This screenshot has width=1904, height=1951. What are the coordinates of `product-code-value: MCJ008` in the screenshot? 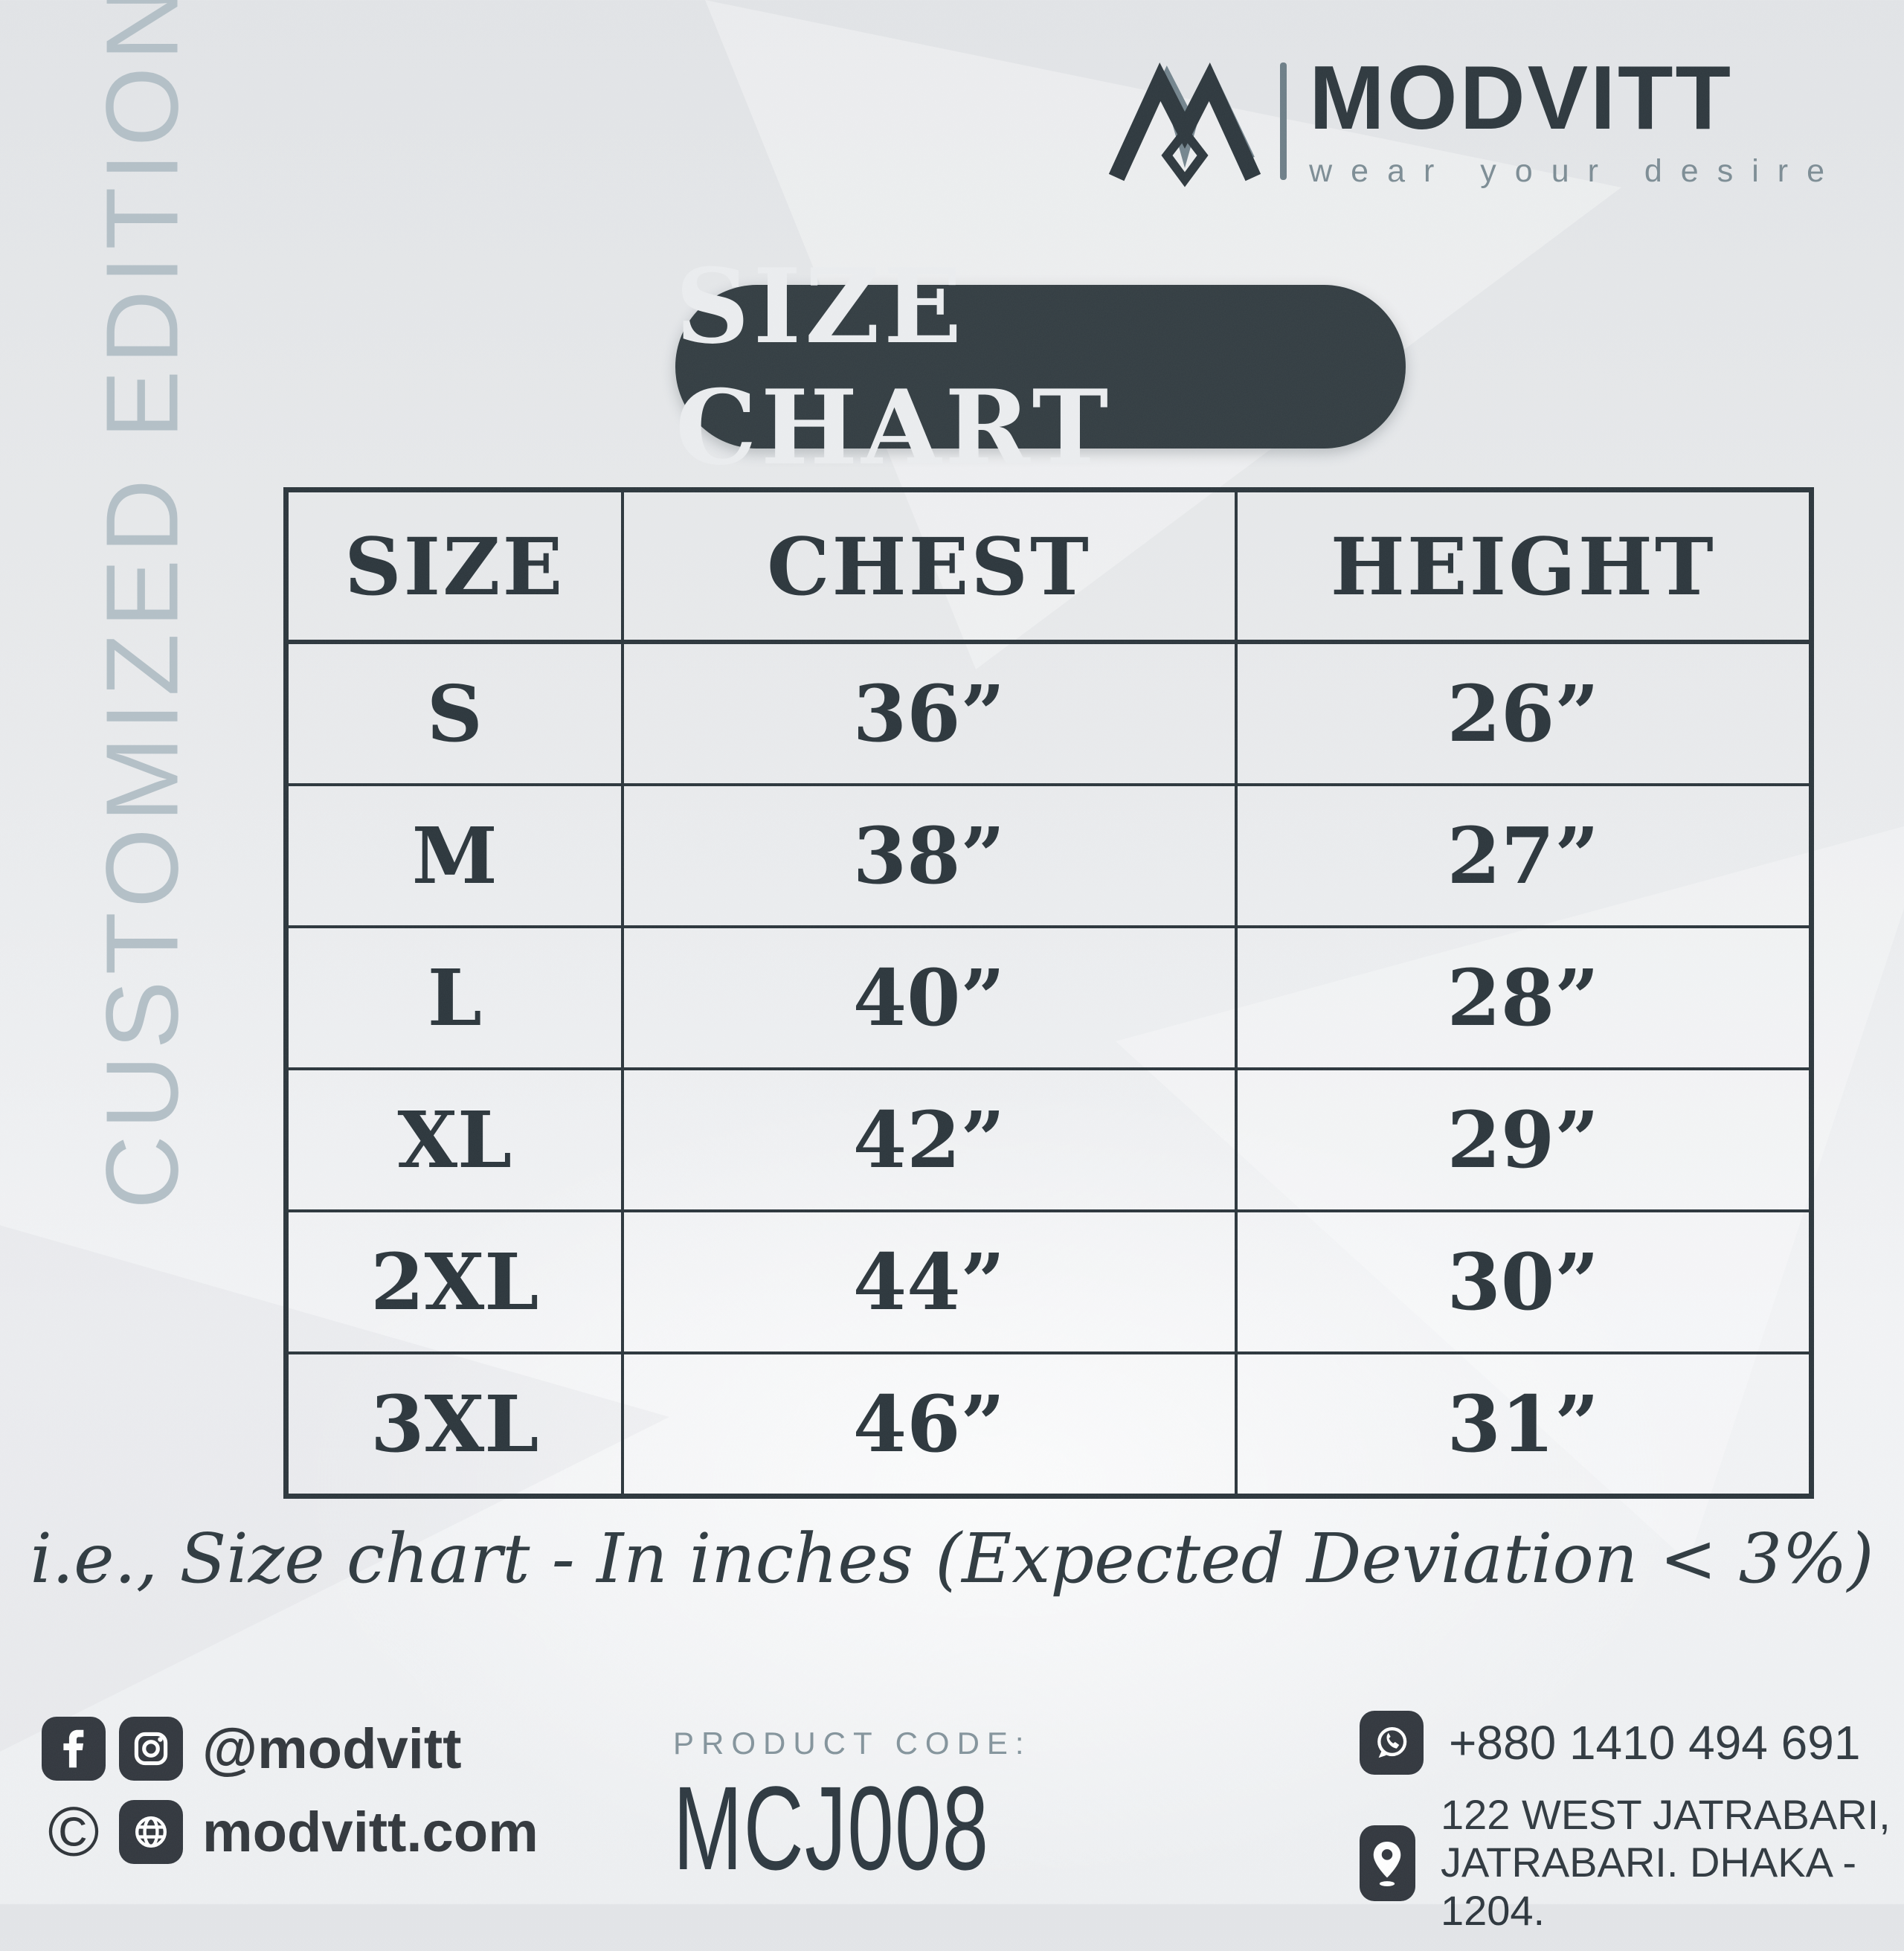 It's located at (832, 1827).